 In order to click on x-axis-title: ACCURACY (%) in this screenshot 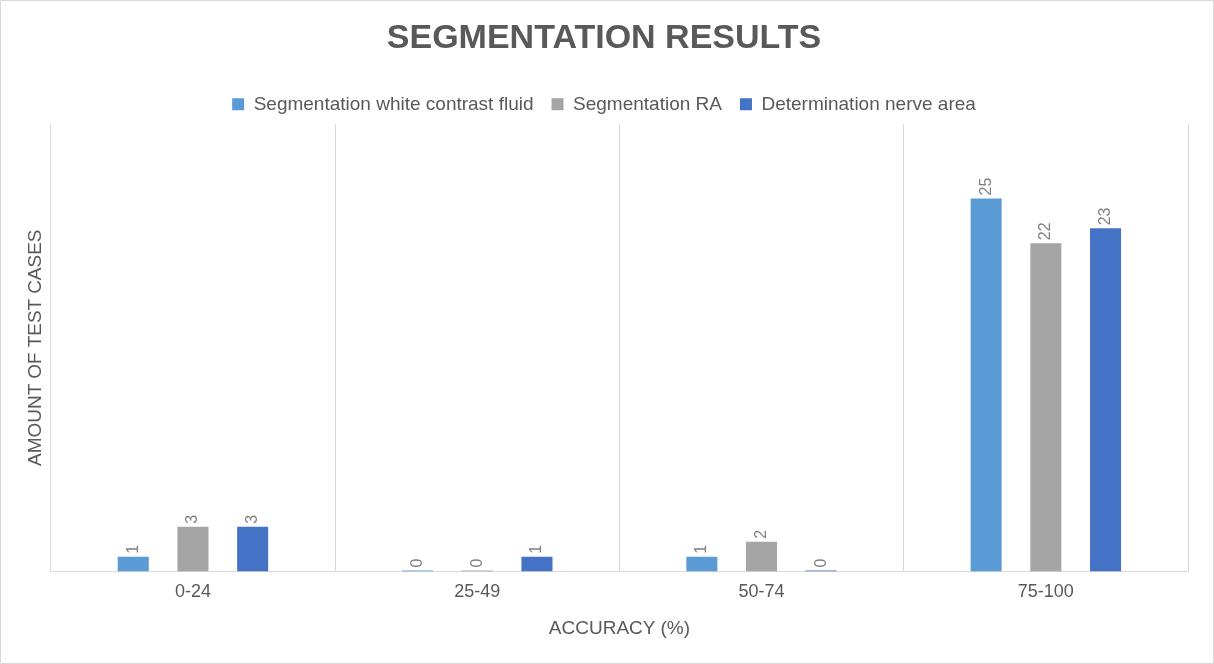, I will do `click(619, 627)`.